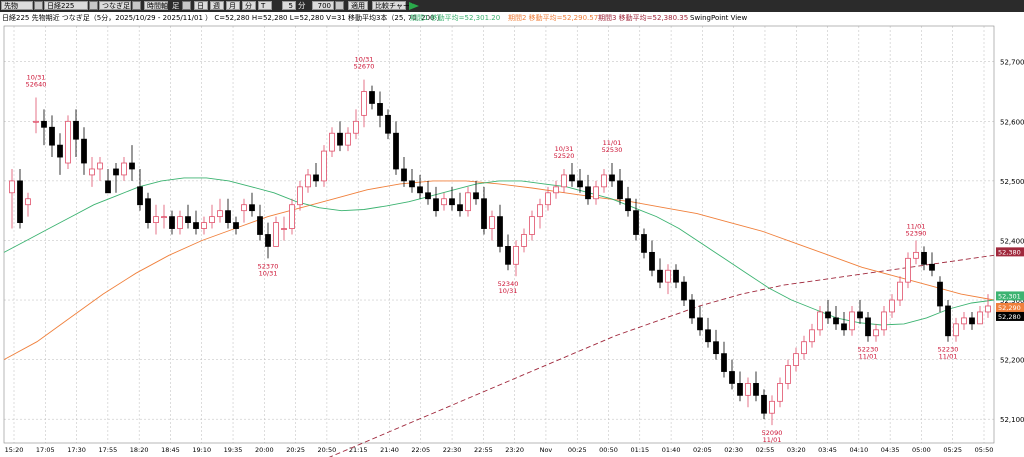 The width and height of the screenshot is (1024, 457). I want to click on x-tick-label: 23:20, so click(514, 450).